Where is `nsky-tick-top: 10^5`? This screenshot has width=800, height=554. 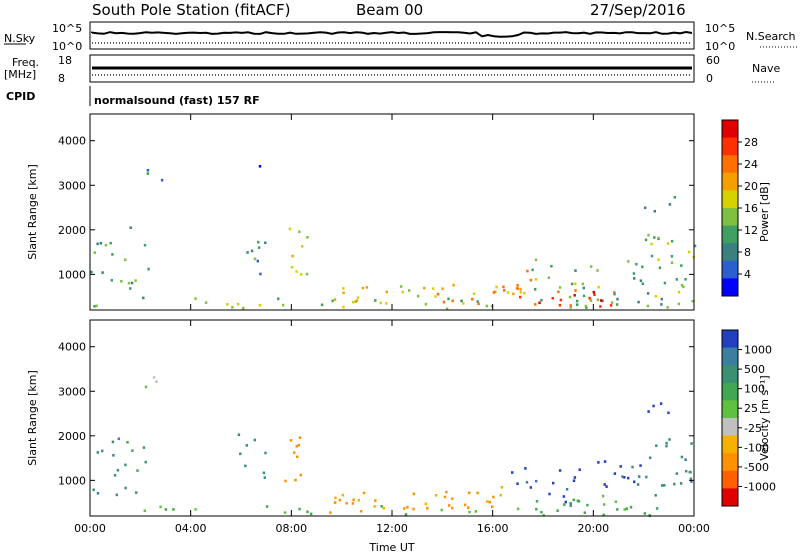 nsky-tick-top: 10^5 is located at coordinates (67, 28).